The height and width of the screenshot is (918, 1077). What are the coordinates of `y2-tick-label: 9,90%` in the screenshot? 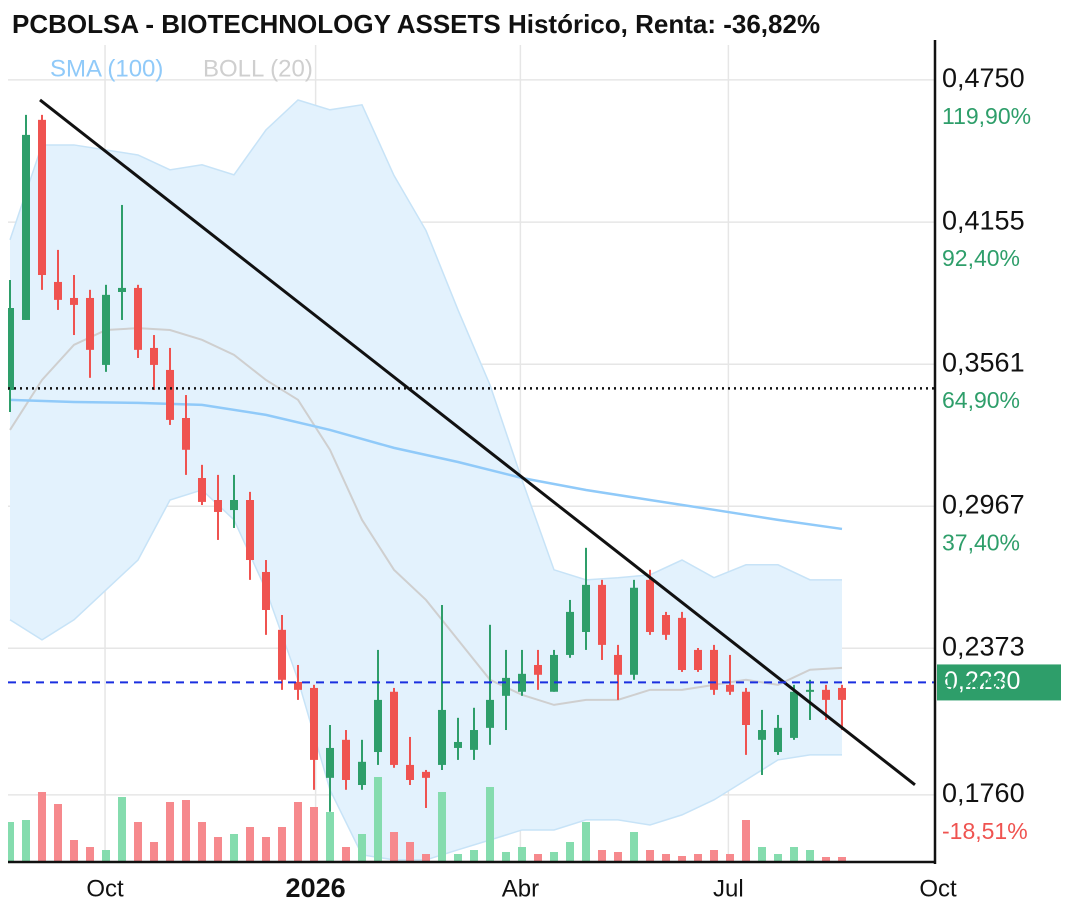 It's located at (974, 684).